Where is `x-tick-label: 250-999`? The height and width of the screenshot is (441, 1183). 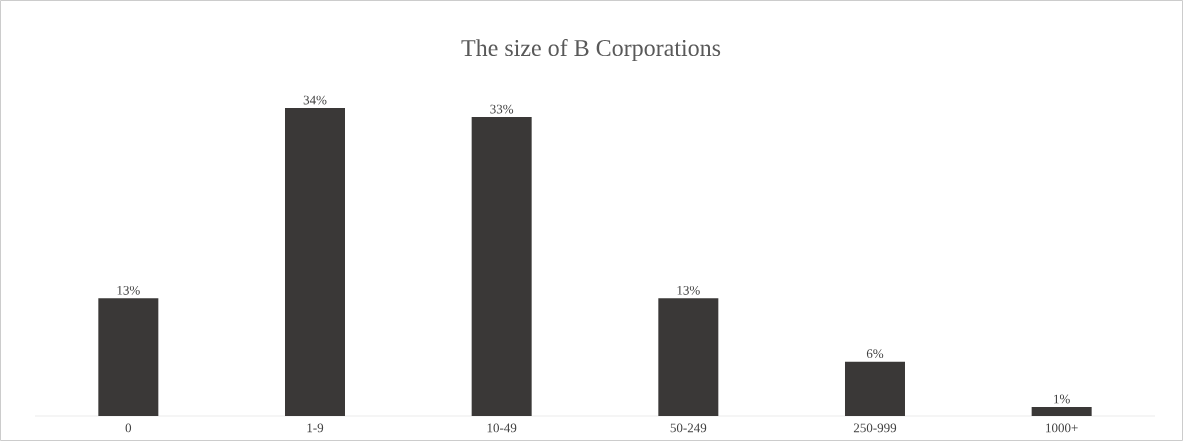
x-tick-label: 250-999 is located at coordinates (875, 428).